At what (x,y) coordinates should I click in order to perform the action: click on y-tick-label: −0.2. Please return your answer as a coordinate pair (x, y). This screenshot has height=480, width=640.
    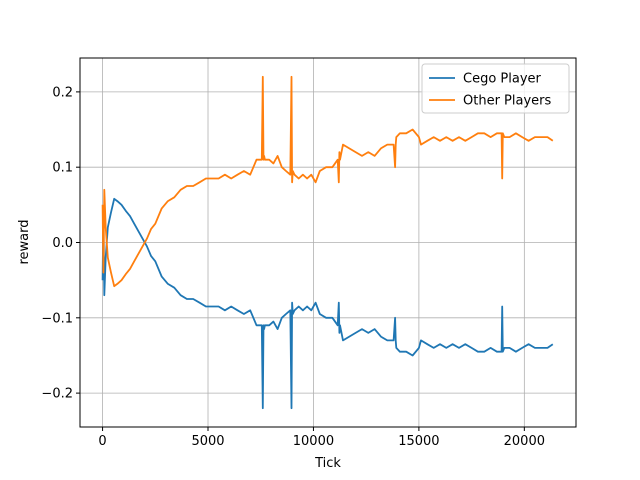
    Looking at the image, I should click on (57, 394).